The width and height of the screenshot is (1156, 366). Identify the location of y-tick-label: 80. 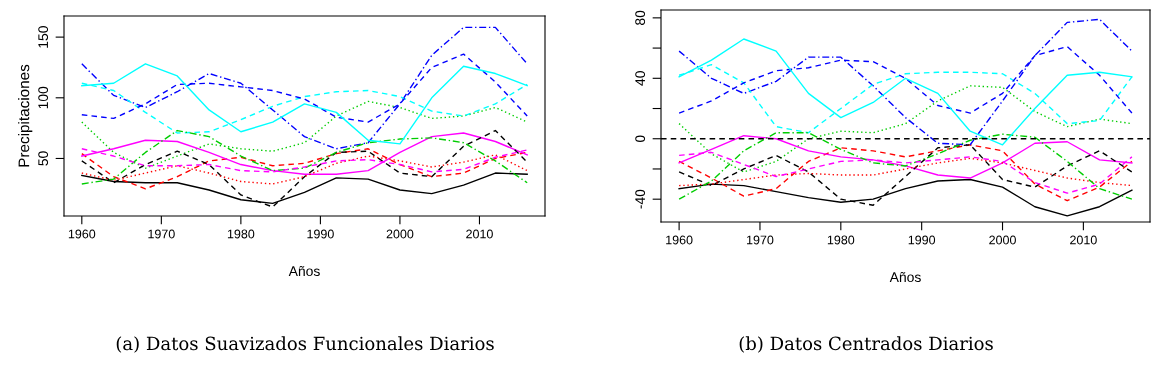
(640, 17).